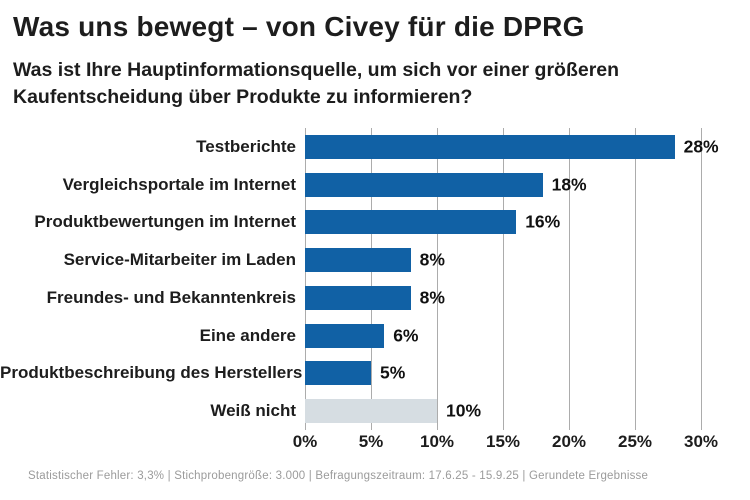 The image size is (750, 500). Describe the element at coordinates (437, 441) in the screenshot. I see `x-tick-label: 10%` at that location.